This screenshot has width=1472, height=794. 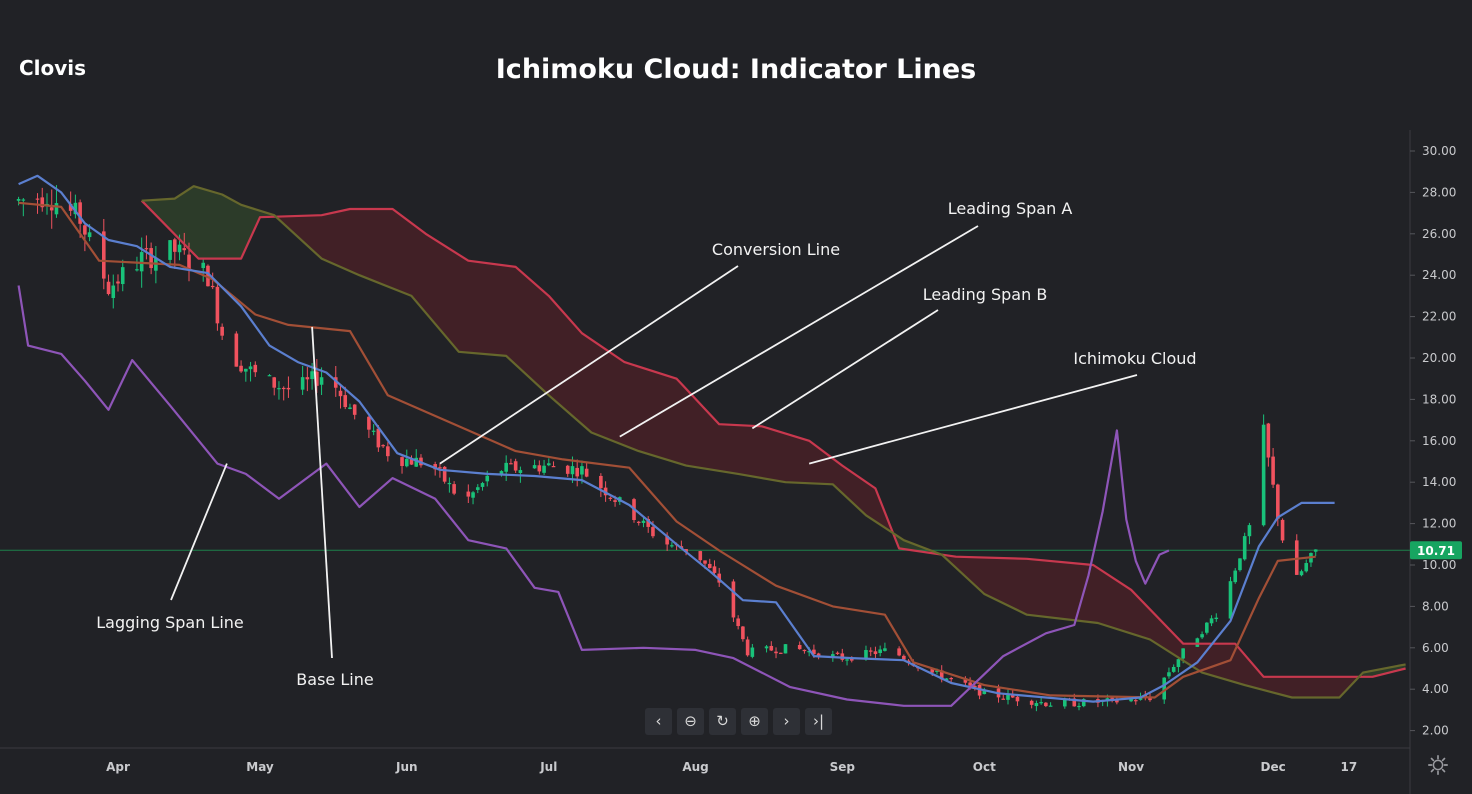 What do you see at coordinates (118, 767) in the screenshot?
I see `x-tick-label: Apr` at bounding box center [118, 767].